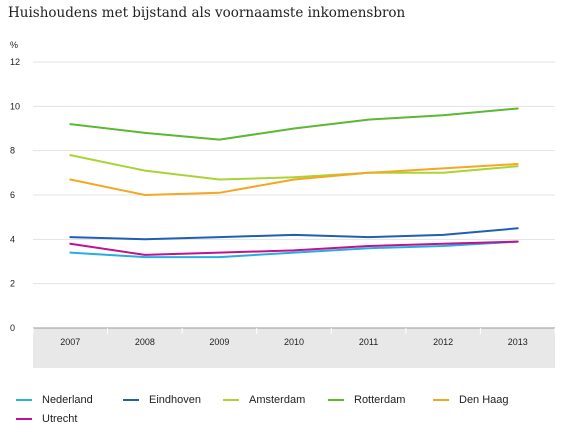 The image size is (563, 435). What do you see at coordinates (277, 400) in the screenshot?
I see `legend-label: Amsterdam` at bounding box center [277, 400].